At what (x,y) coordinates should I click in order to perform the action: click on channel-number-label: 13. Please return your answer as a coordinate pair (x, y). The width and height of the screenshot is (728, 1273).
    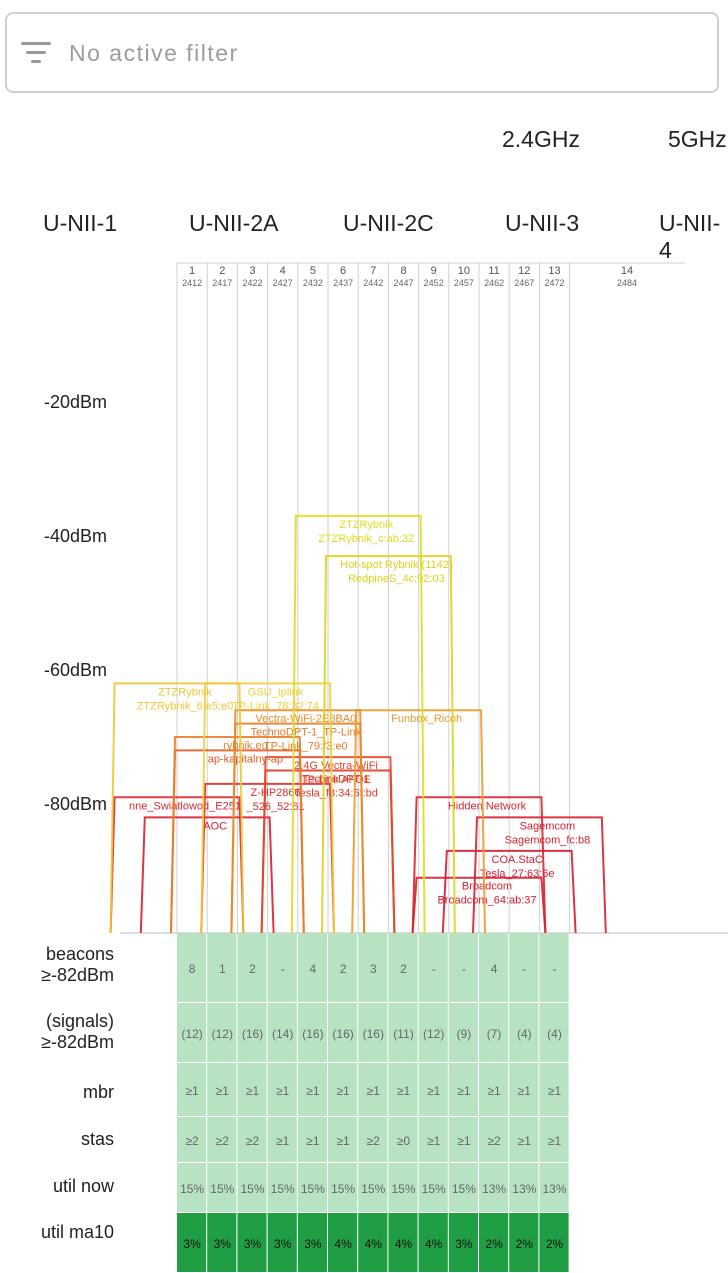
    Looking at the image, I should click on (554, 271).